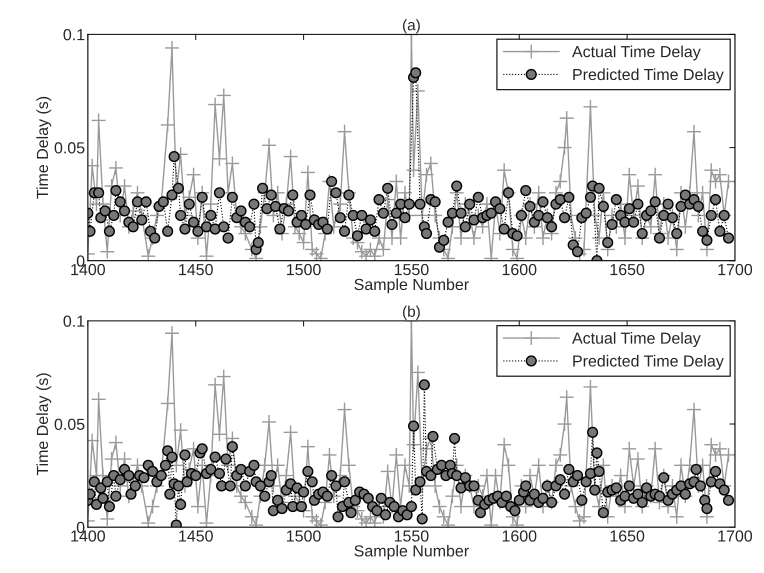 The image size is (764, 573). I want to click on chart-title: (b), so click(411, 313).